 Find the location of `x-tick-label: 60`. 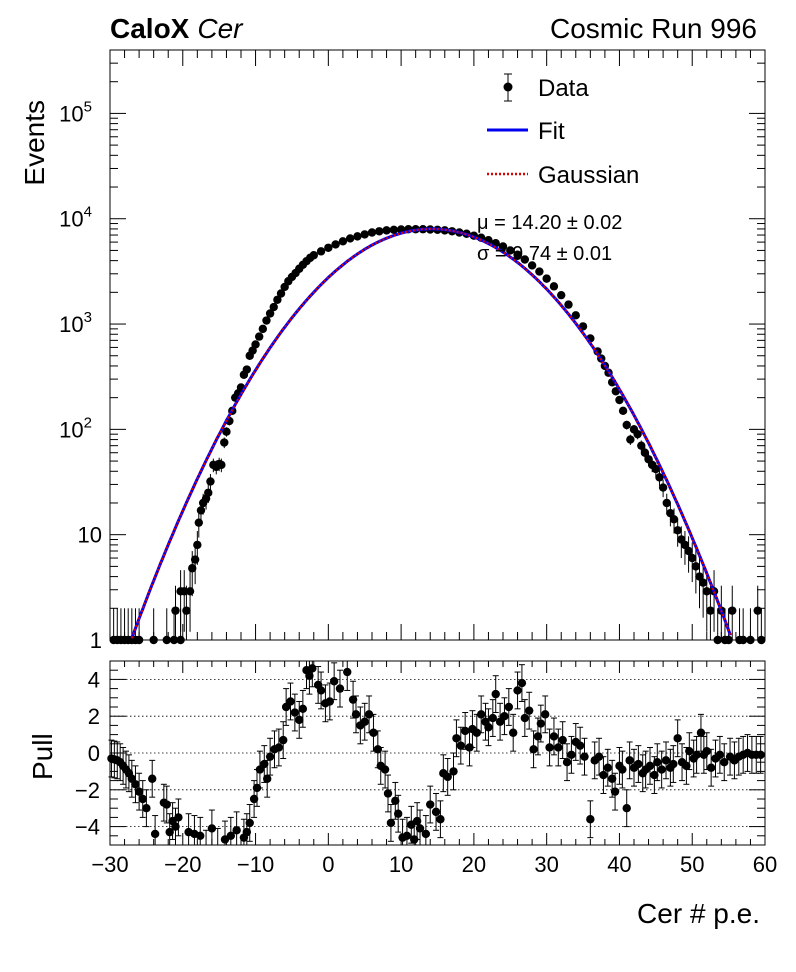

x-tick-label: 60 is located at coordinates (765, 864).